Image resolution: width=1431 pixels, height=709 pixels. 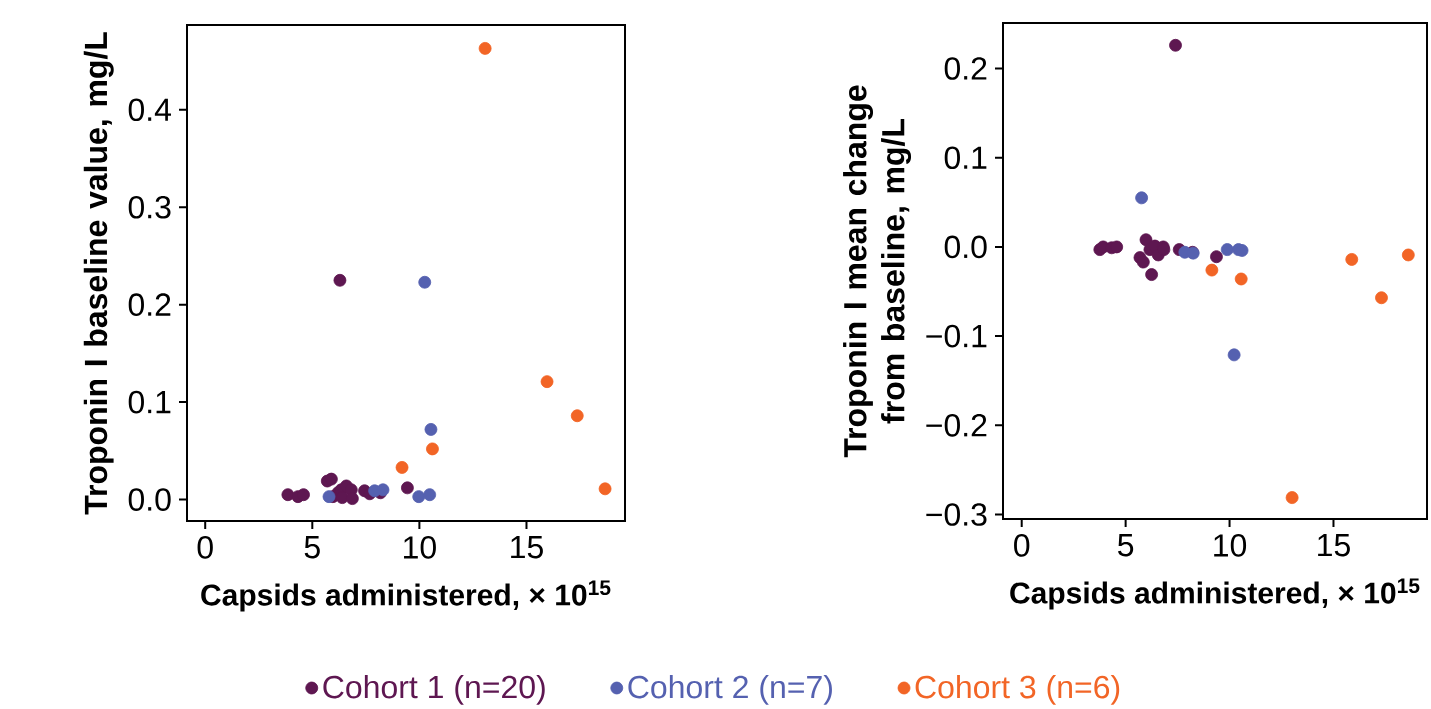 I want to click on y-tick-label: −0.3, so click(x=956, y=514).